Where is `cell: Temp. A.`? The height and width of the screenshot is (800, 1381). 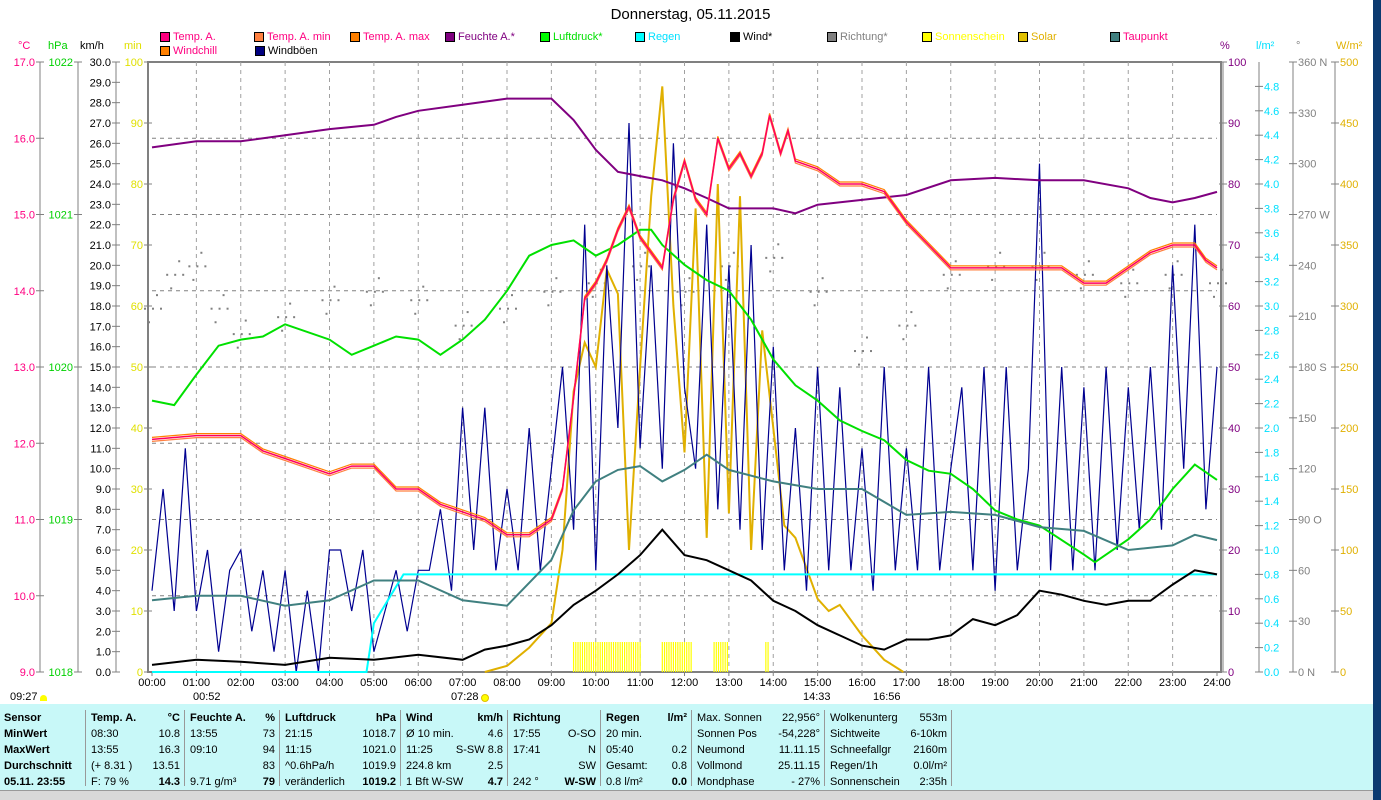
cell: Temp. A. is located at coordinates (114, 718).